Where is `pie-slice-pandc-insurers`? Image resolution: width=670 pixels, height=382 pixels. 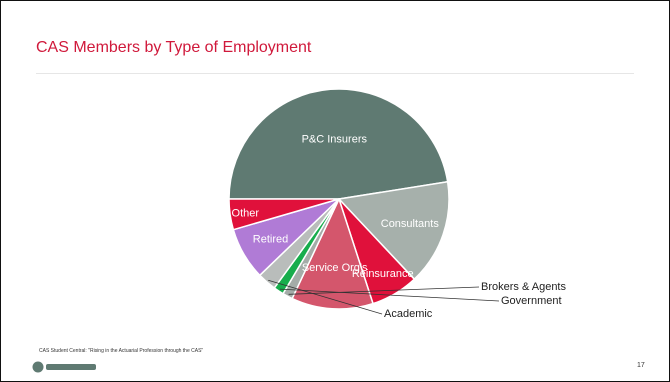
pie-slice-pandc-insurers is located at coordinates (338, 144).